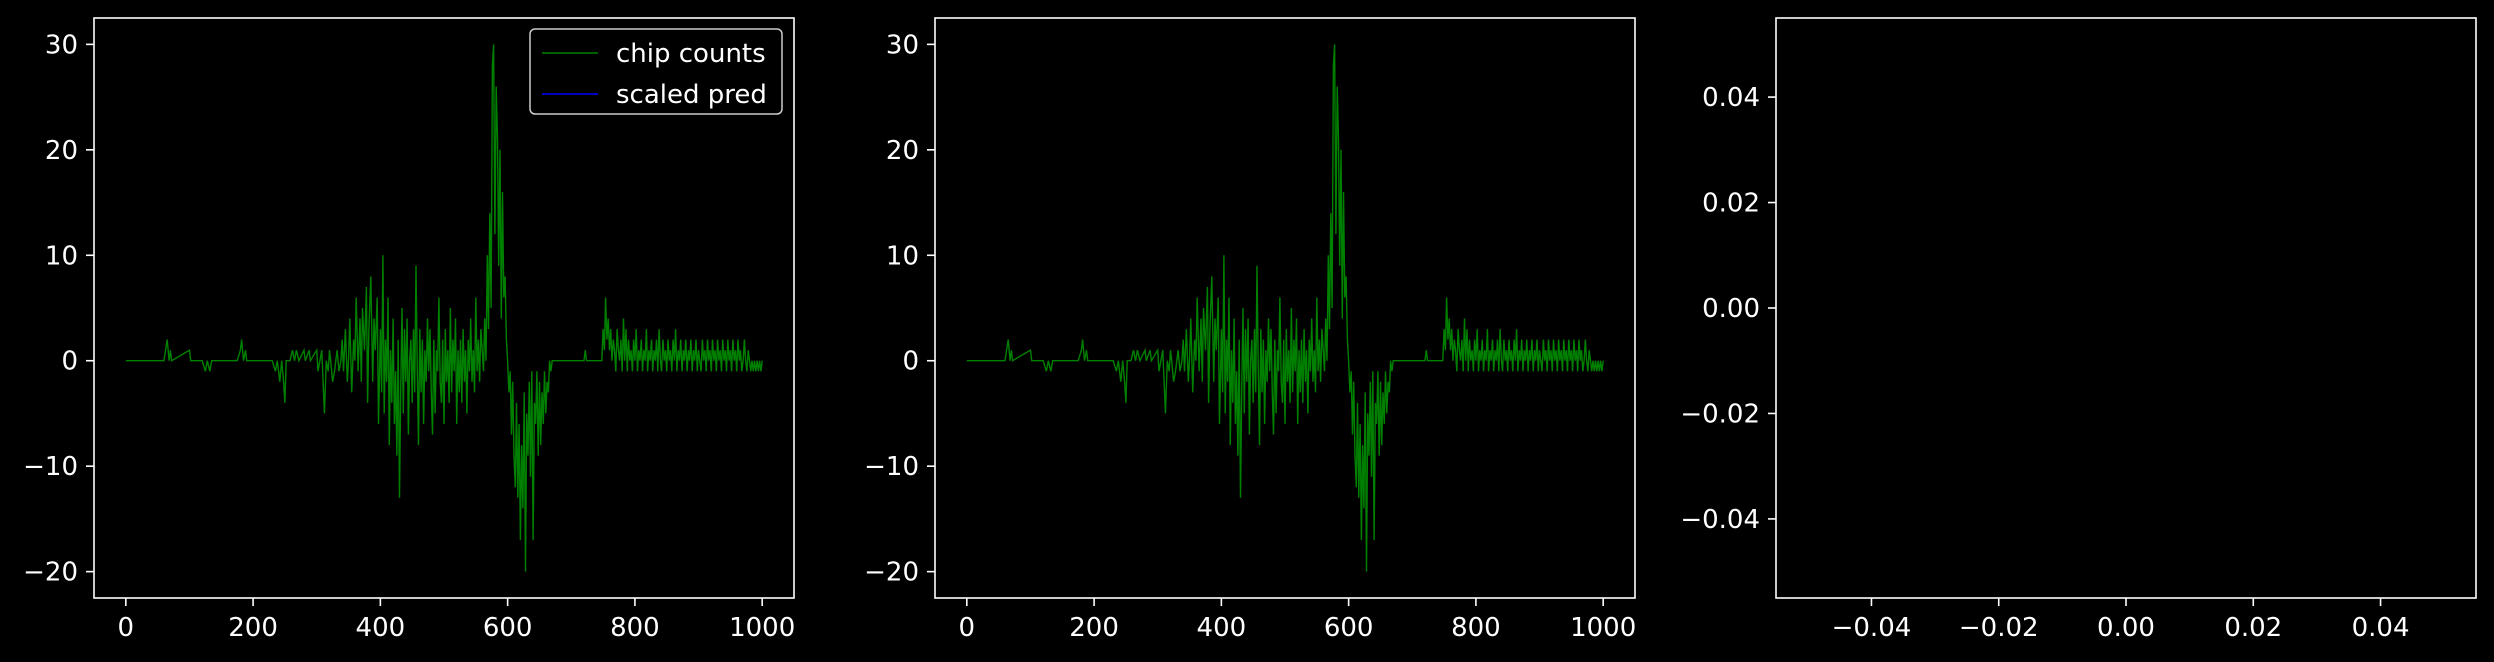 The width and height of the screenshot is (2494, 662). What do you see at coordinates (456, 620) in the screenshot?
I see `x-axis-1: 0 200 400 600 800 1000` at bounding box center [456, 620].